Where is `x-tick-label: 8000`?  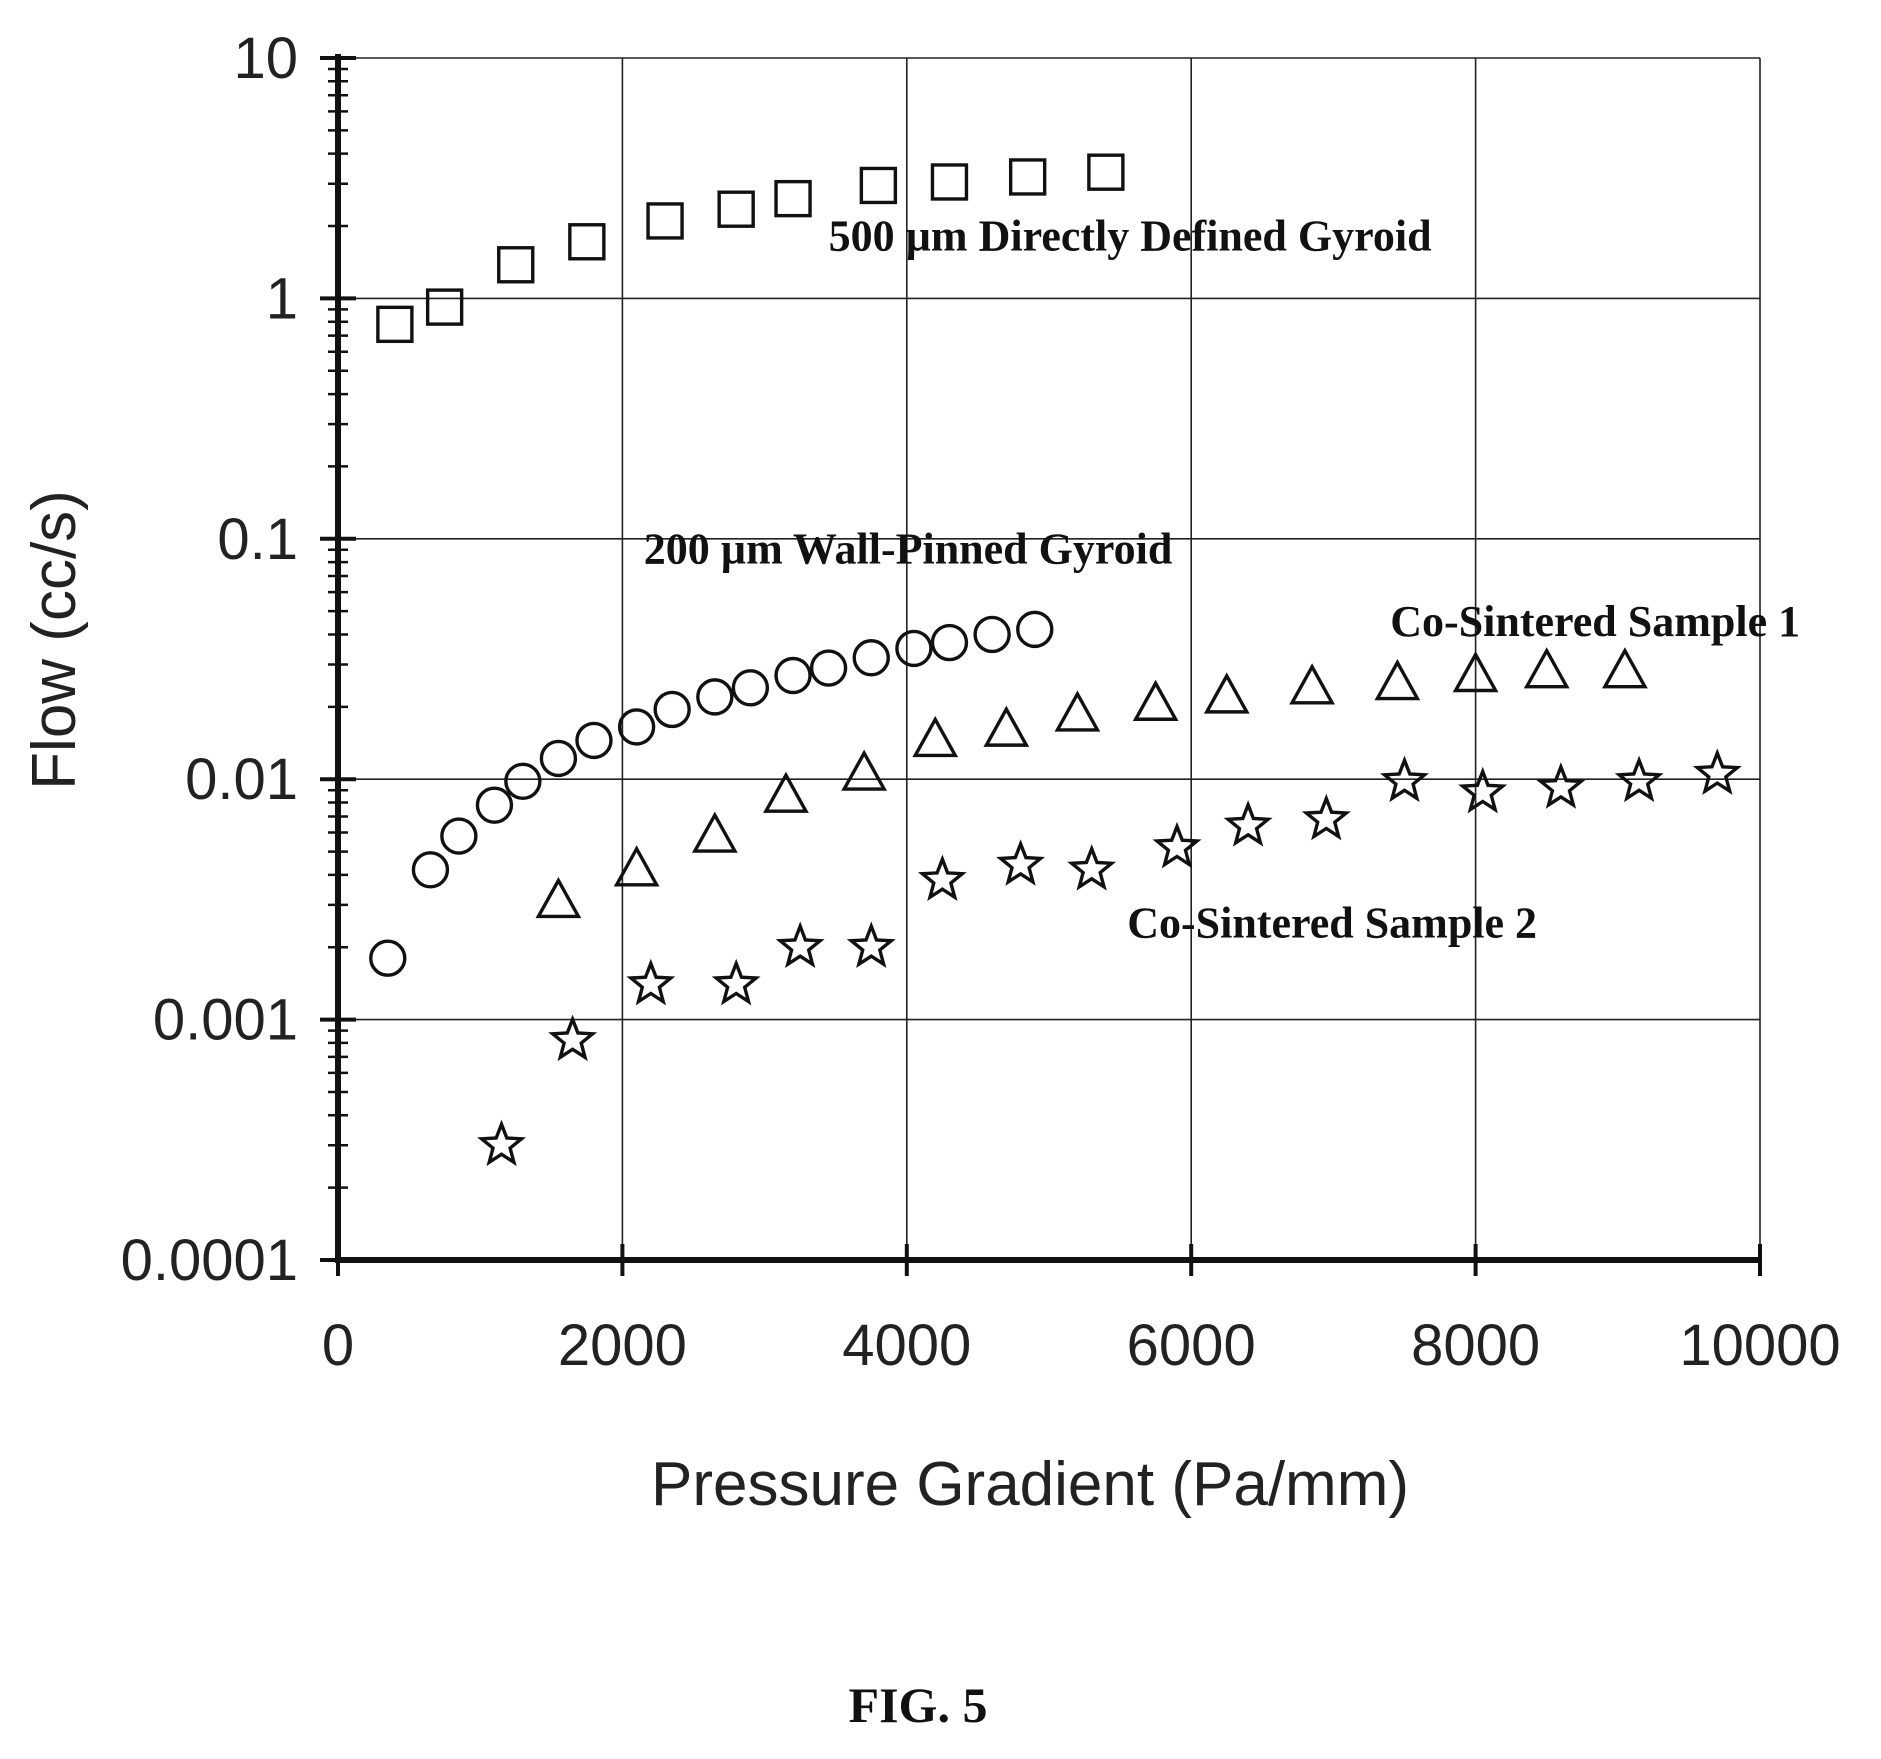 x-tick-label: 8000 is located at coordinates (1475, 1345).